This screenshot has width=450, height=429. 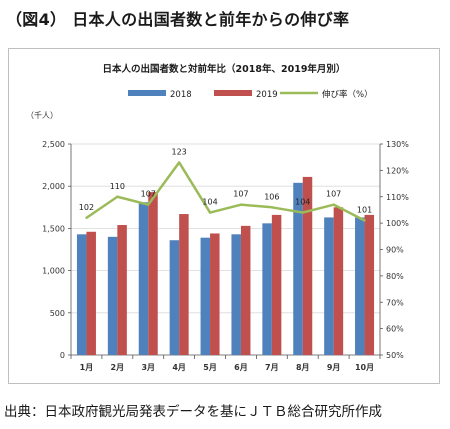 What do you see at coordinates (53, 228) in the screenshot?
I see `y-left-tick-label: 1,500` at bounding box center [53, 228].